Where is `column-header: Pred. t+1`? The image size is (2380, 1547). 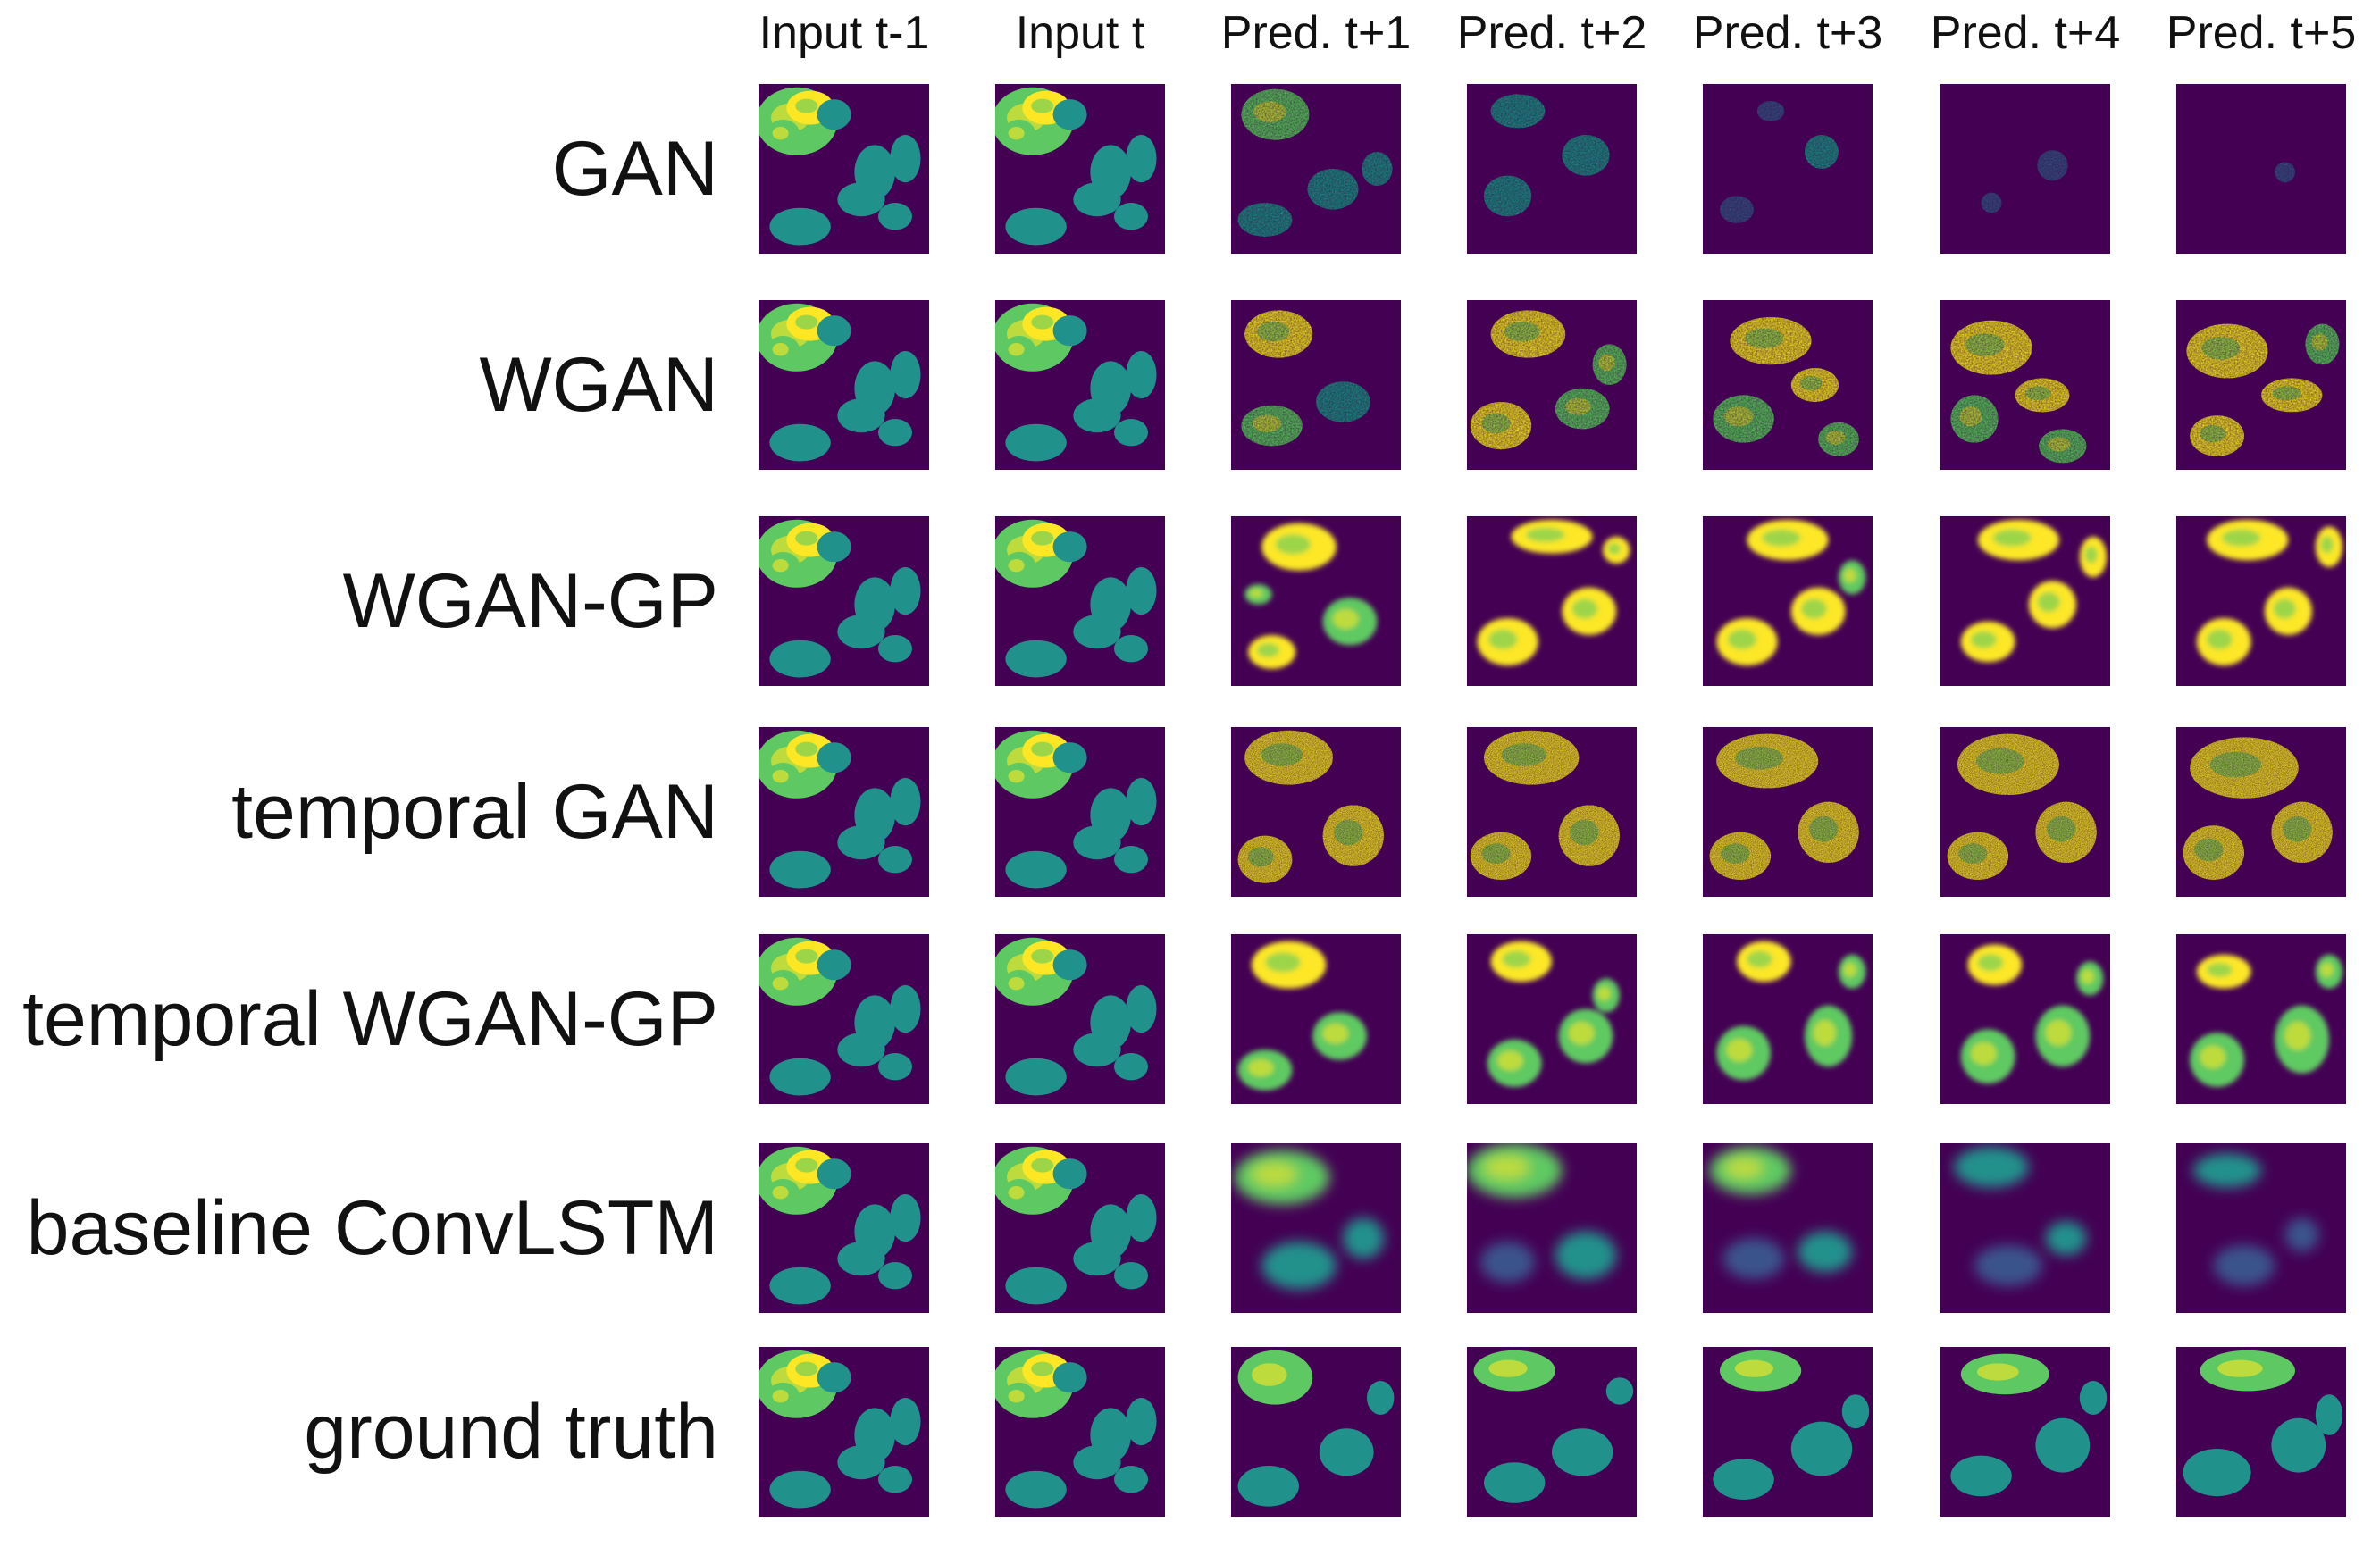
column-header: Pred. t+1 is located at coordinates (1316, 33).